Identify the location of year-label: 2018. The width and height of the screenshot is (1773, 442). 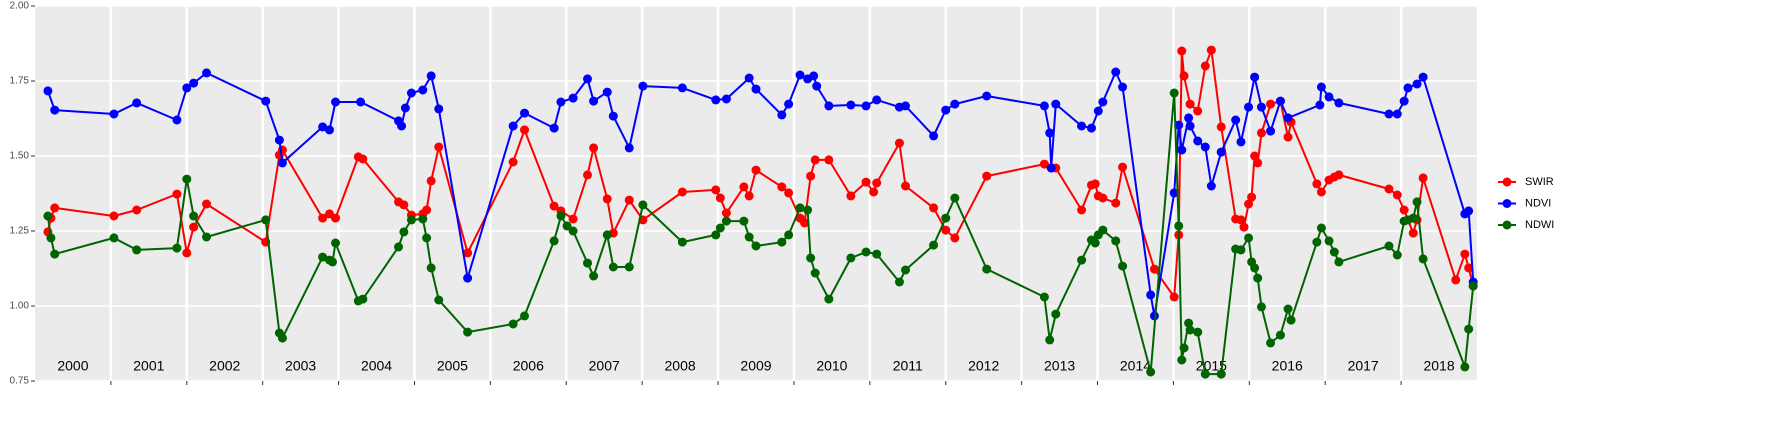
(1438, 366).